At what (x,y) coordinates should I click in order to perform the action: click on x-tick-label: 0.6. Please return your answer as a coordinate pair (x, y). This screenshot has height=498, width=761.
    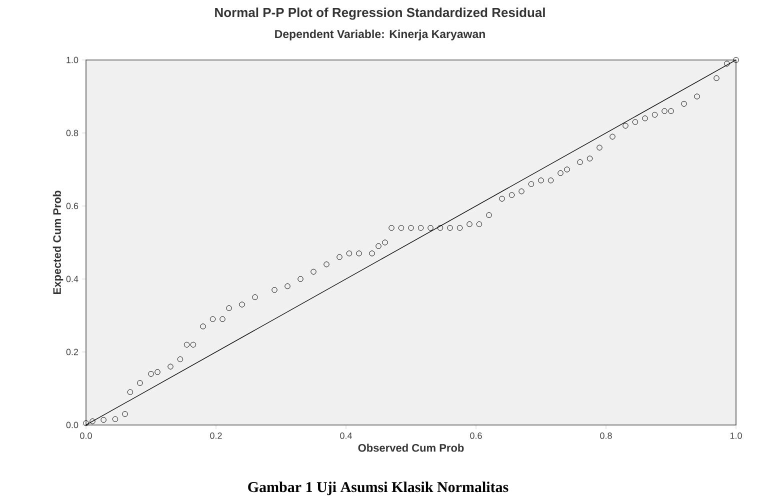
    Looking at the image, I should click on (476, 435).